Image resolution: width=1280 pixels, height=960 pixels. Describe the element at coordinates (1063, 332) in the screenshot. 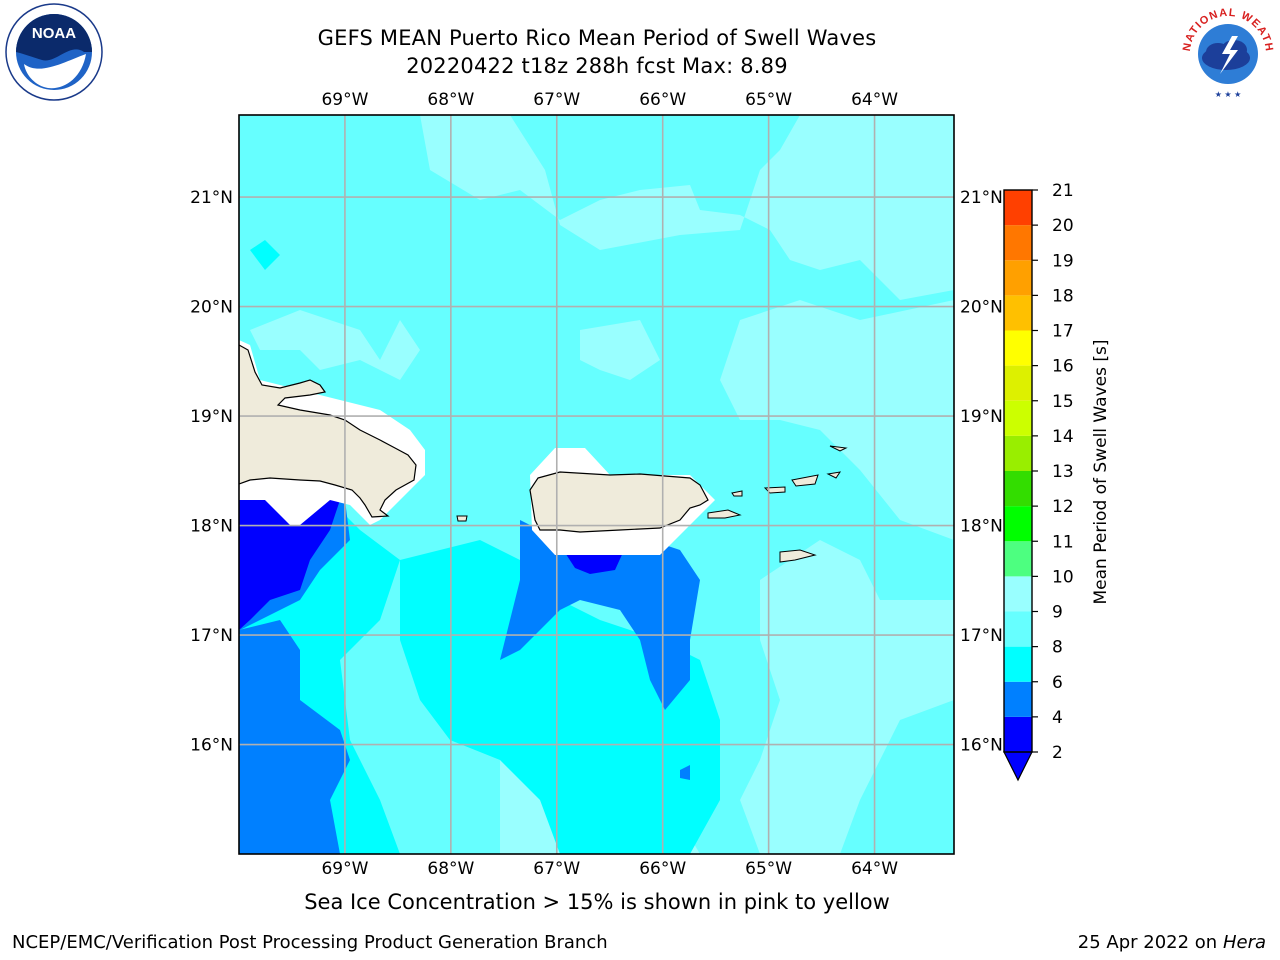

I see `colorbar-tick-label: 17` at that location.